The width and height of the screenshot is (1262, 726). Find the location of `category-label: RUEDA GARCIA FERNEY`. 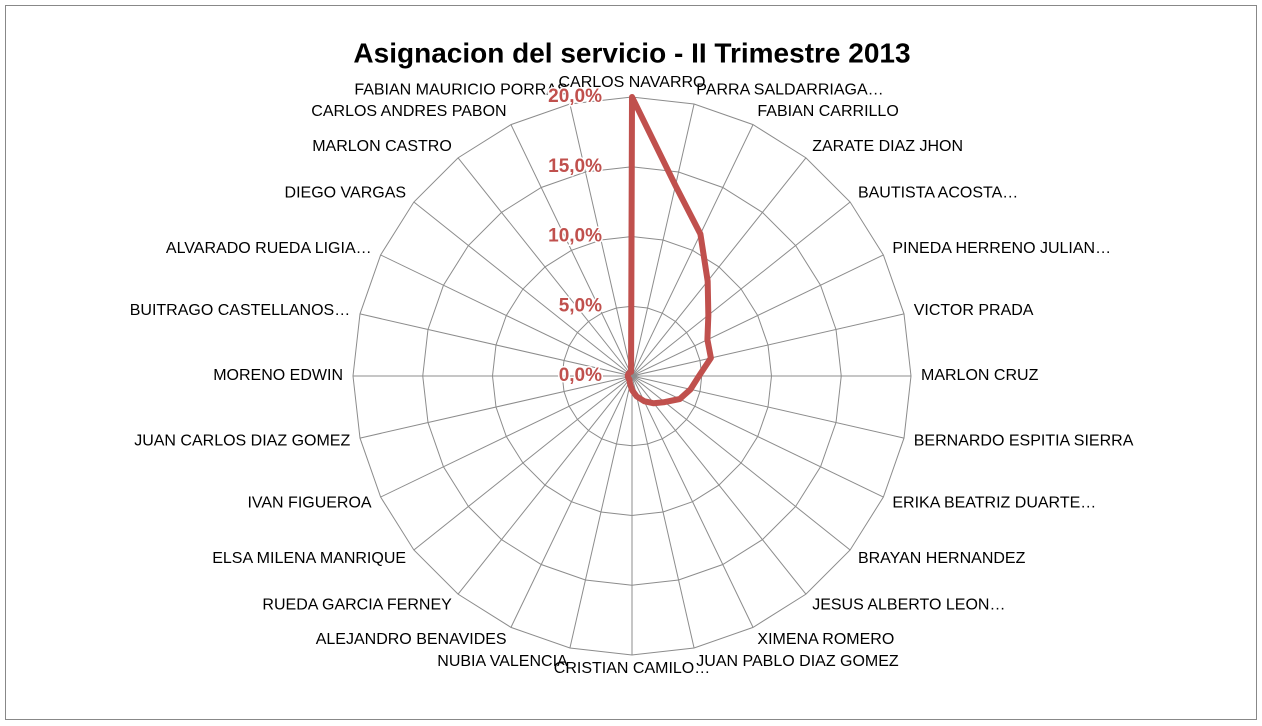

category-label: RUEDA GARCIA FERNEY is located at coordinates (357, 604).